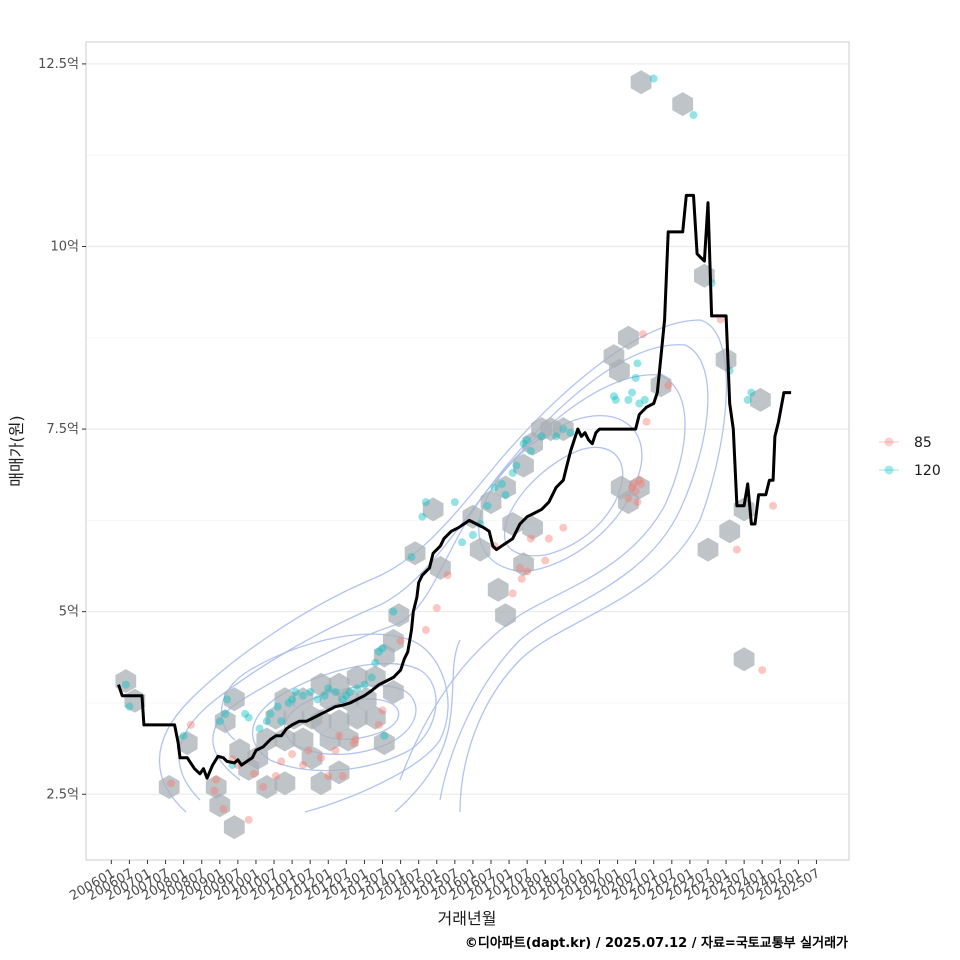  Describe the element at coordinates (64, 247) in the screenshot. I see `y-tick-label: 10억` at that location.